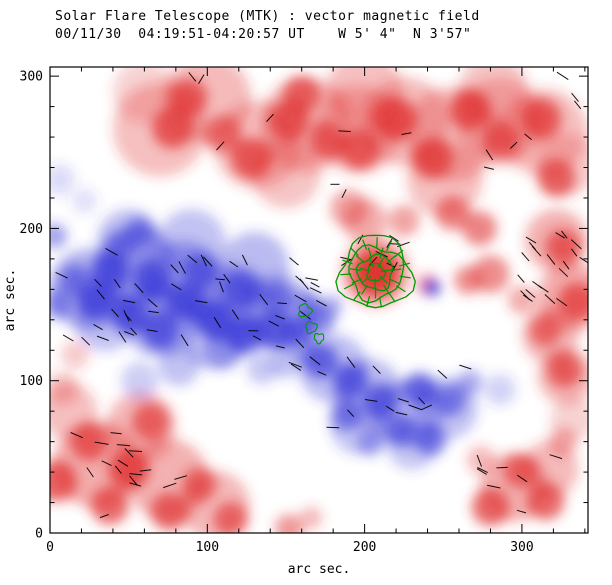 The height and width of the screenshot is (585, 612). What do you see at coordinates (521, 547) in the screenshot?
I see `x-tick-label: 300` at bounding box center [521, 547].